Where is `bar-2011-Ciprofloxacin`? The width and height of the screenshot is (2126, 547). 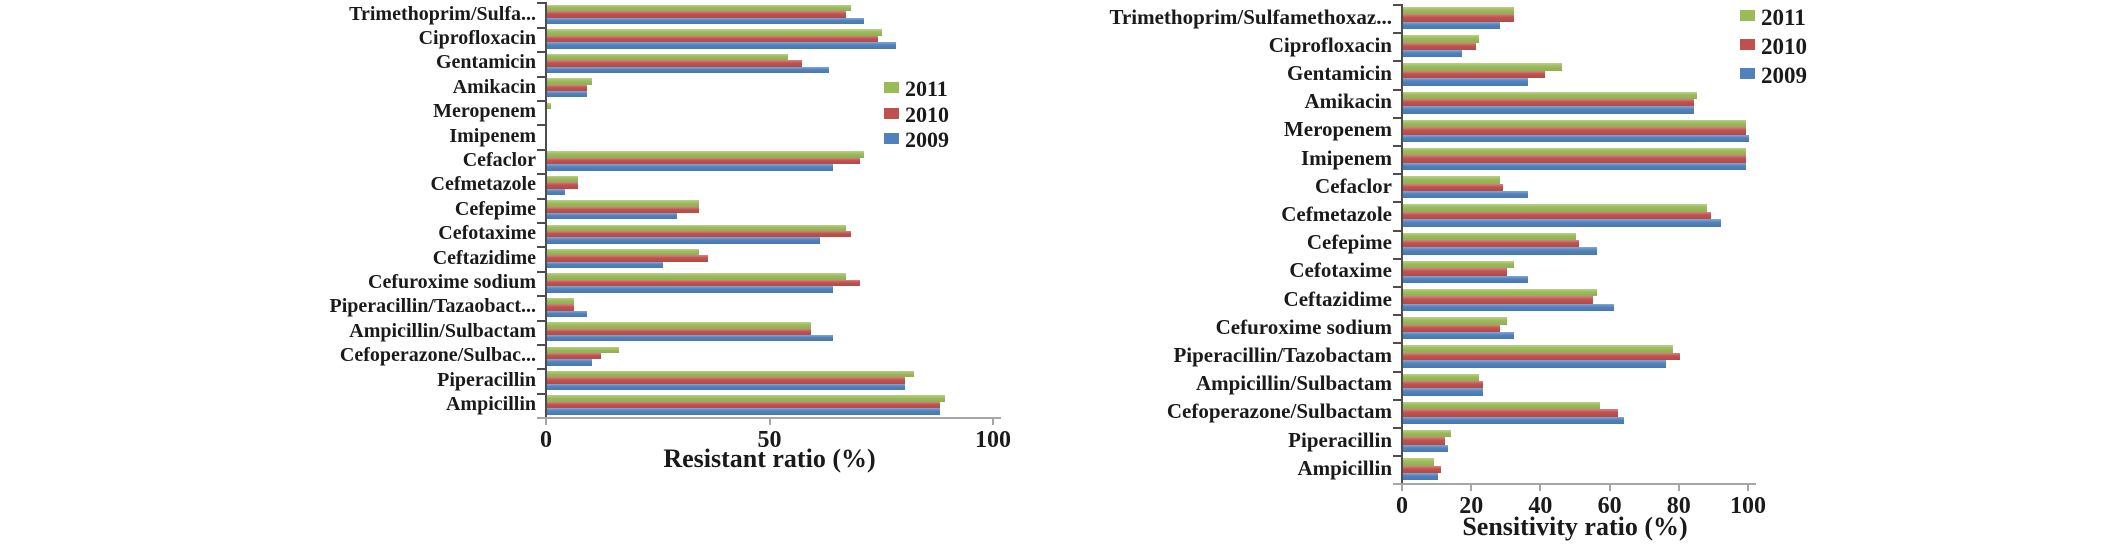 bar-2011-Ciprofloxacin is located at coordinates (1441, 39).